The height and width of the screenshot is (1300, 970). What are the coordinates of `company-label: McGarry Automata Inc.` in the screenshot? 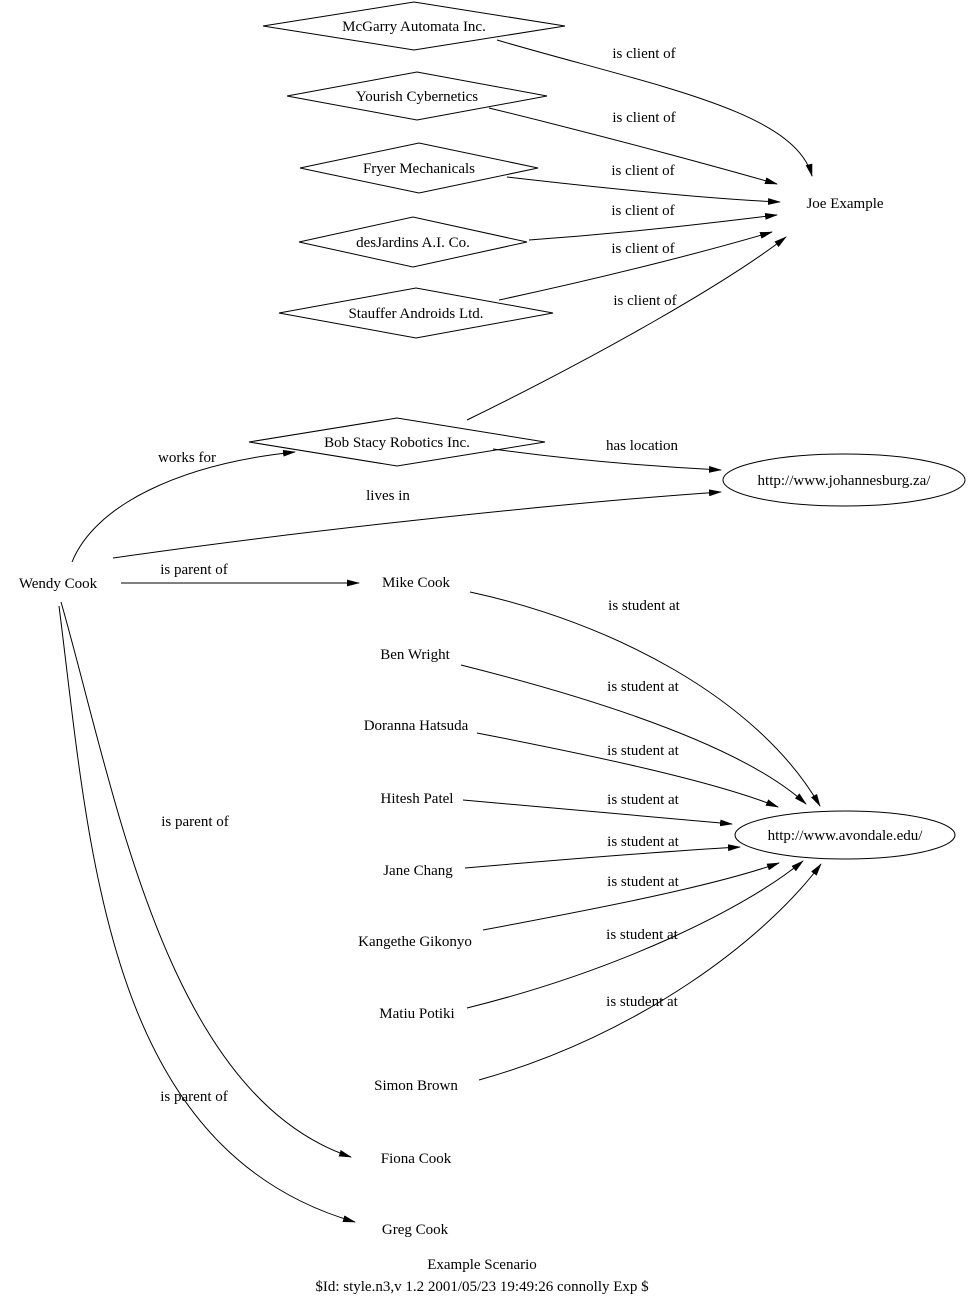 It's located at (414, 27).